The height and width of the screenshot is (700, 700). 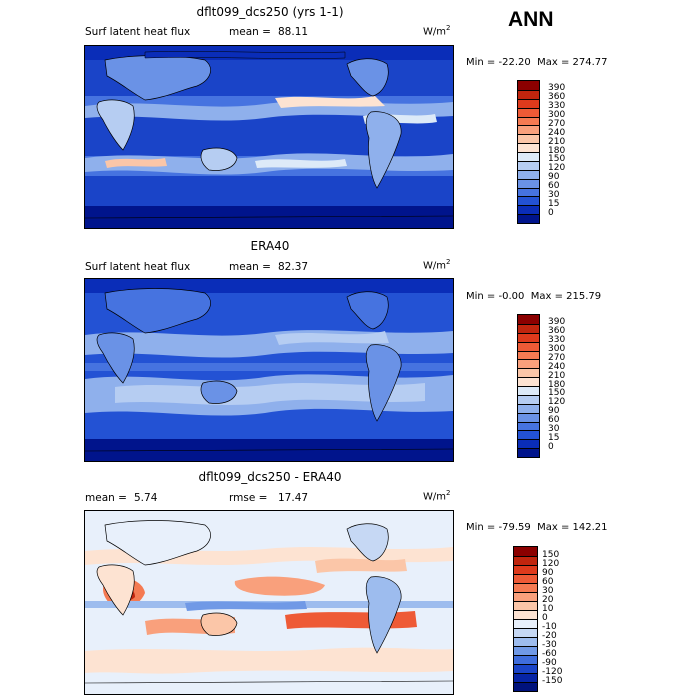 I want to click on panel3-minmax: Min = -79.59 Max = 142.21, so click(x=537, y=527).